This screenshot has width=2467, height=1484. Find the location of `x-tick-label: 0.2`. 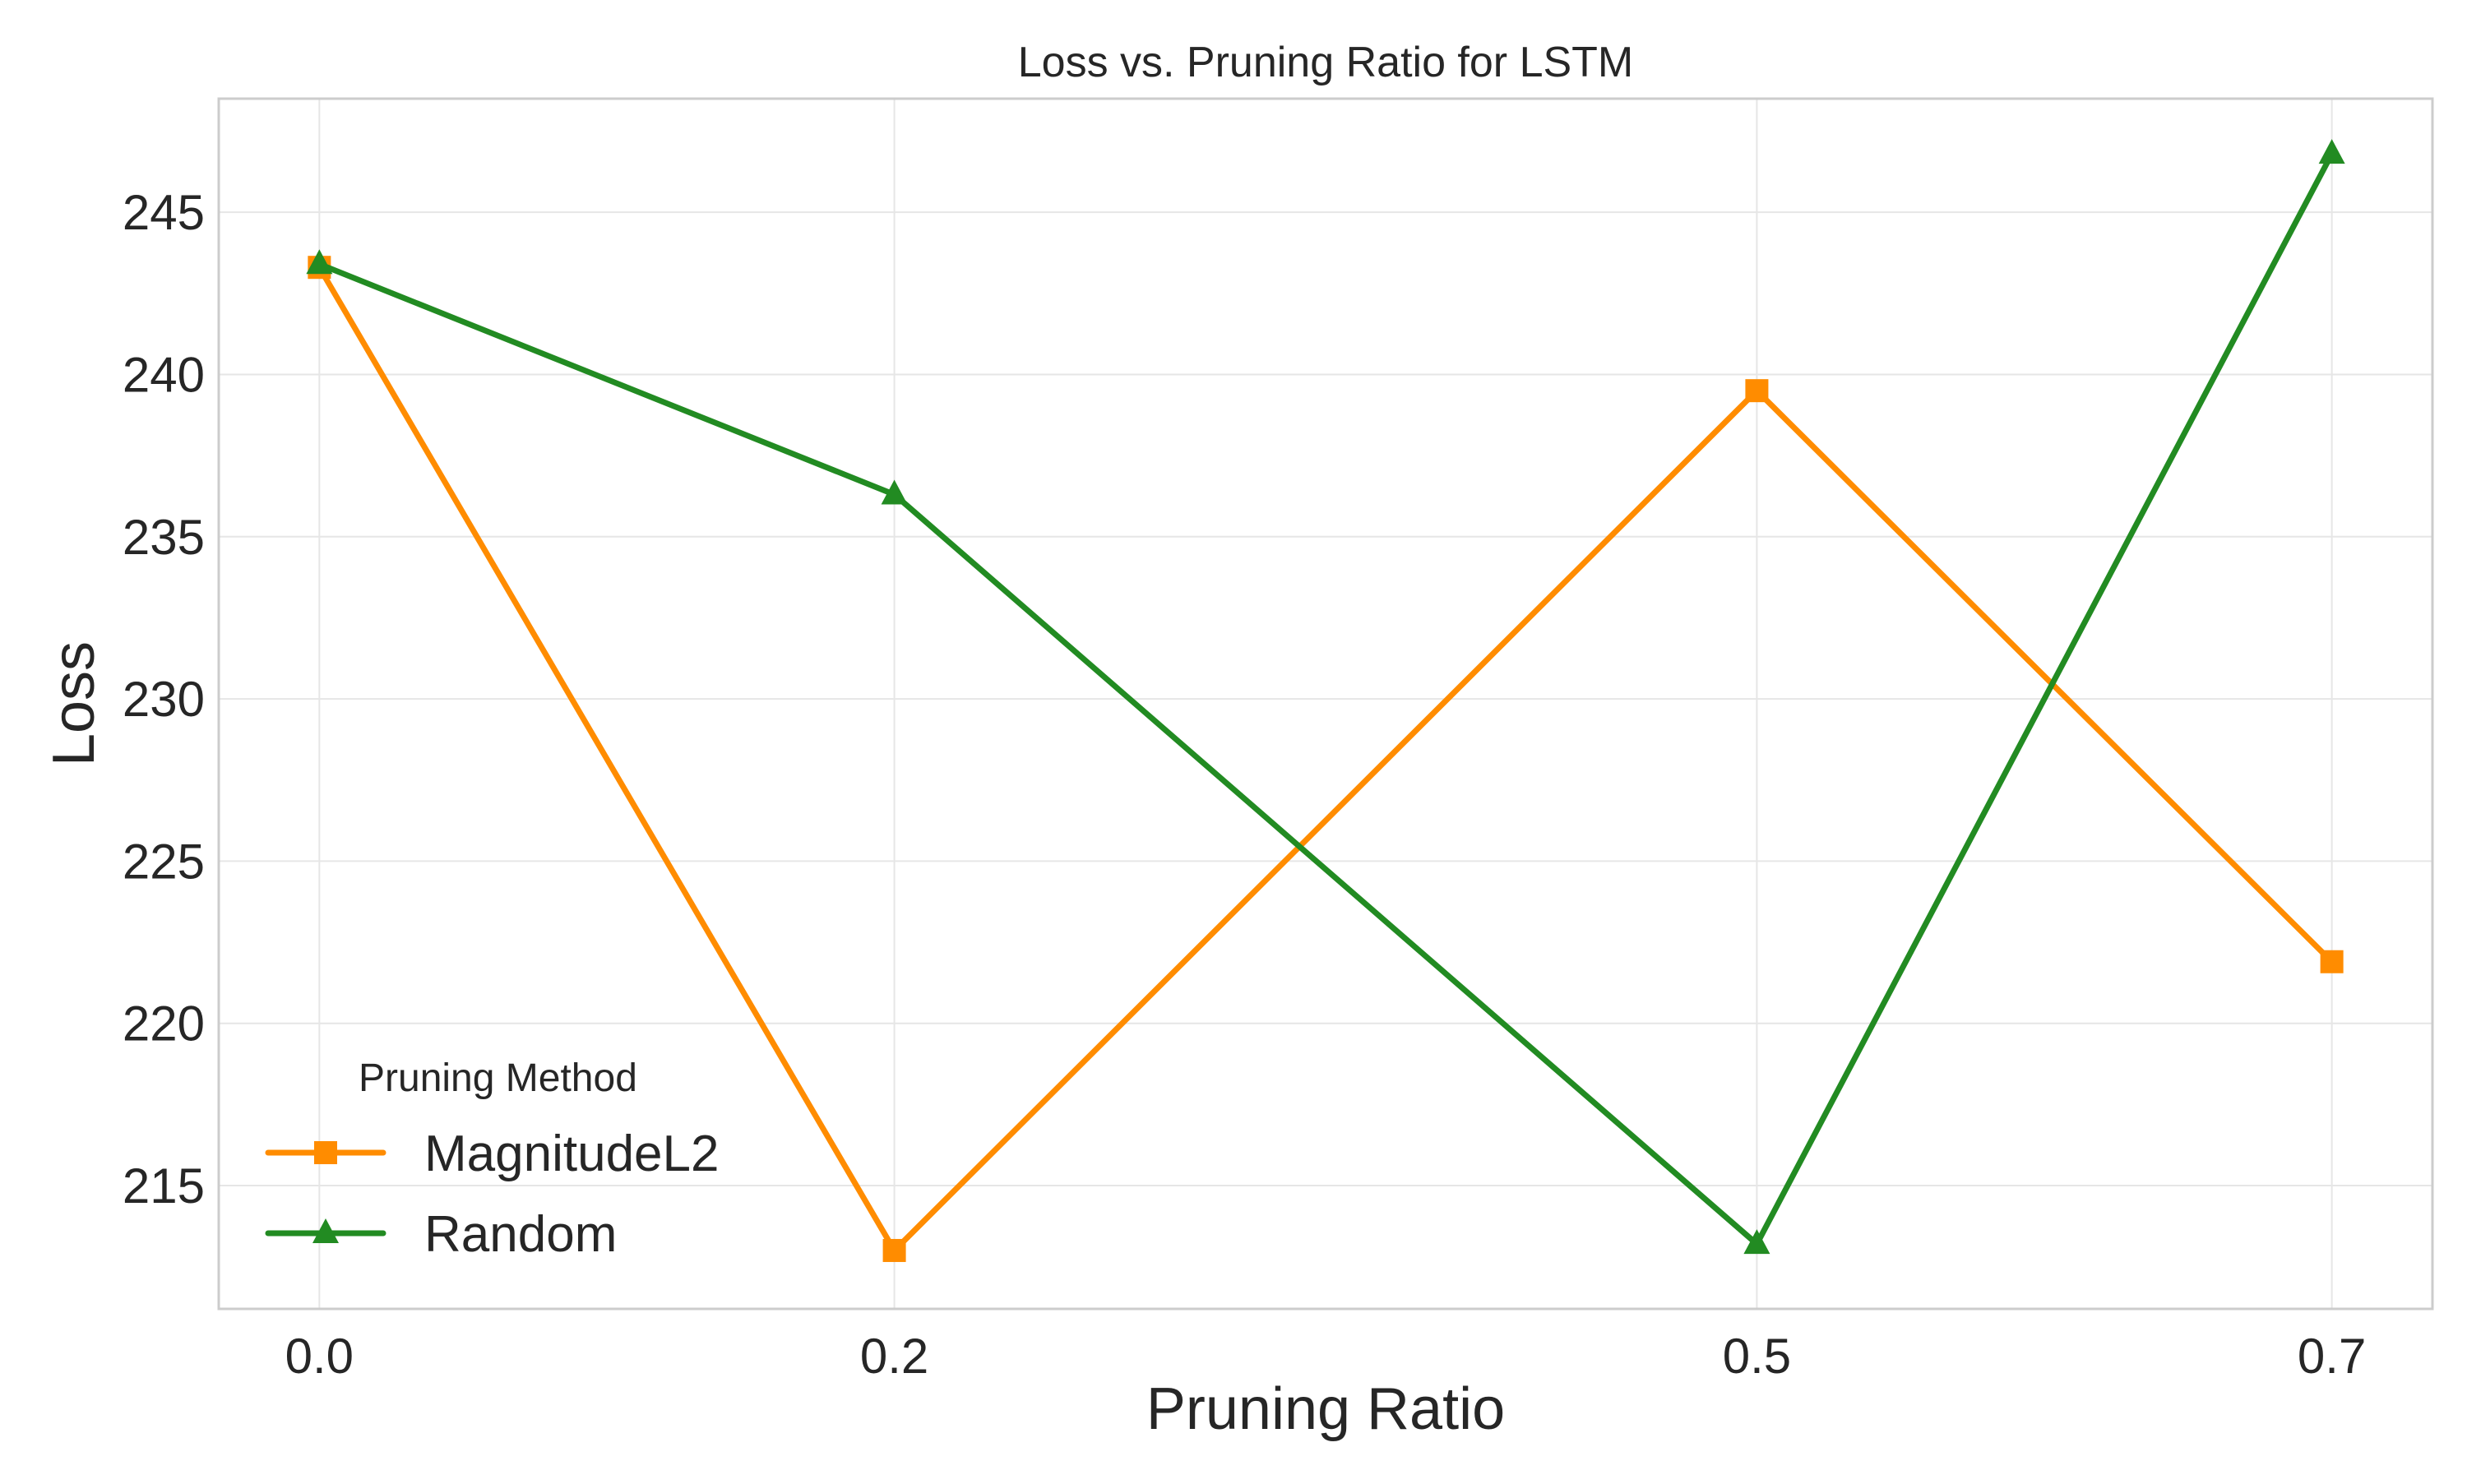

x-tick-label: 0.2 is located at coordinates (894, 1357).